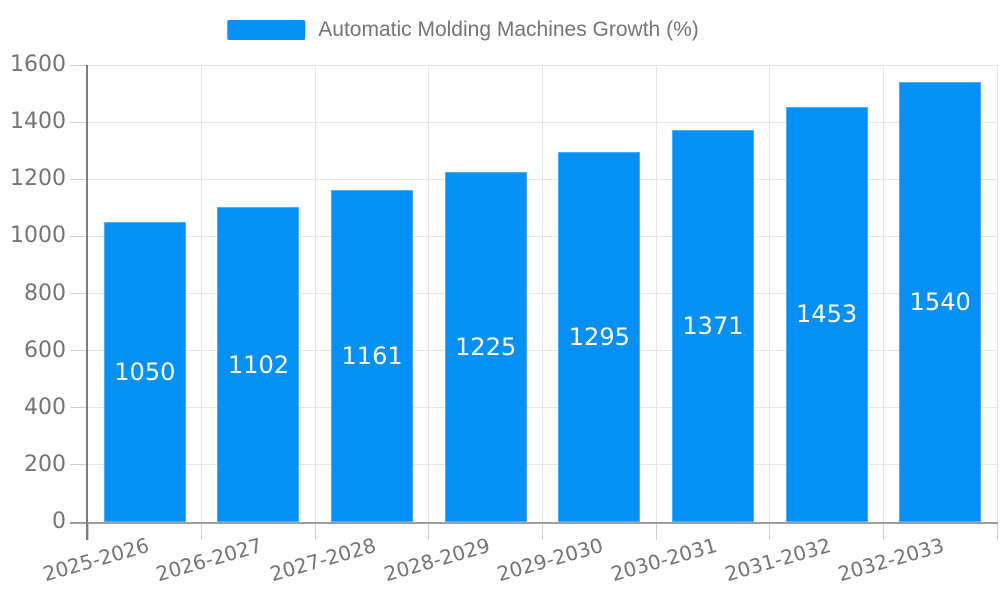 The image size is (1000, 600). I want to click on x-tick-label: 2028-2029, so click(436, 560).